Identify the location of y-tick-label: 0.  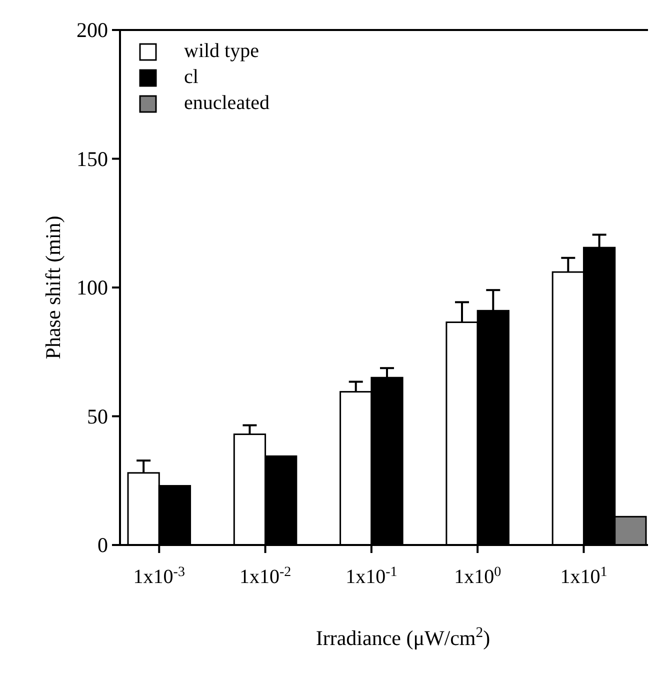
(103, 545).